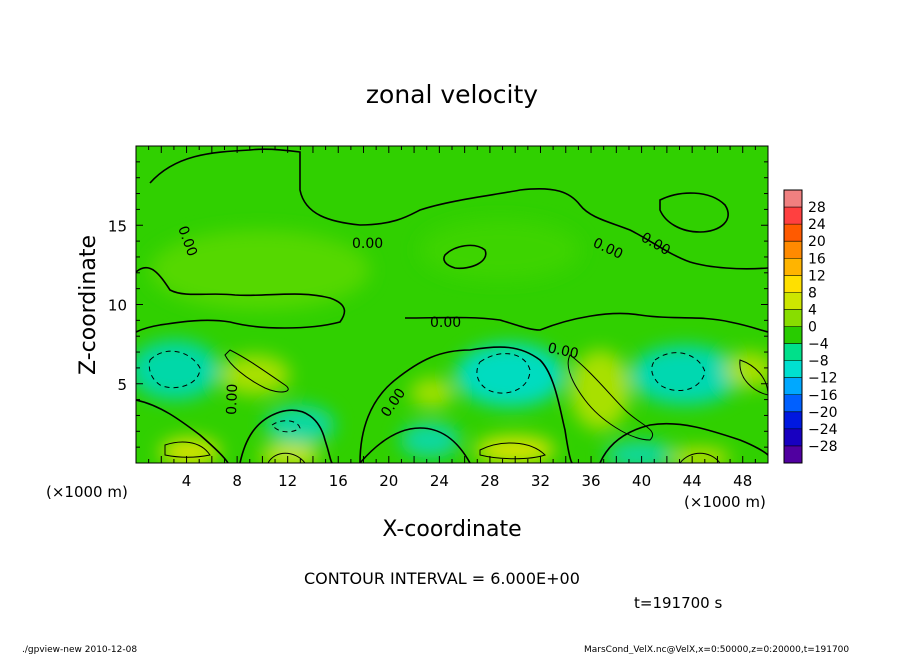 The height and width of the screenshot is (654, 904). What do you see at coordinates (388, 481) in the screenshot?
I see `x-tick-label: 20` at bounding box center [388, 481].